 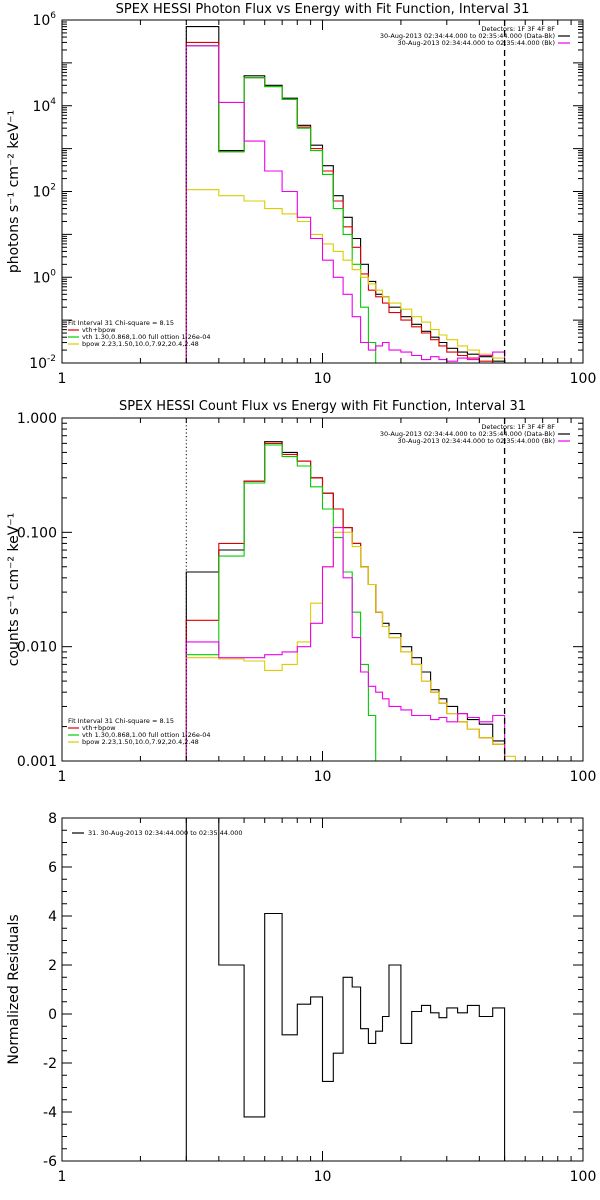 I want to click on y-tick-label: 8, so click(x=52, y=819).